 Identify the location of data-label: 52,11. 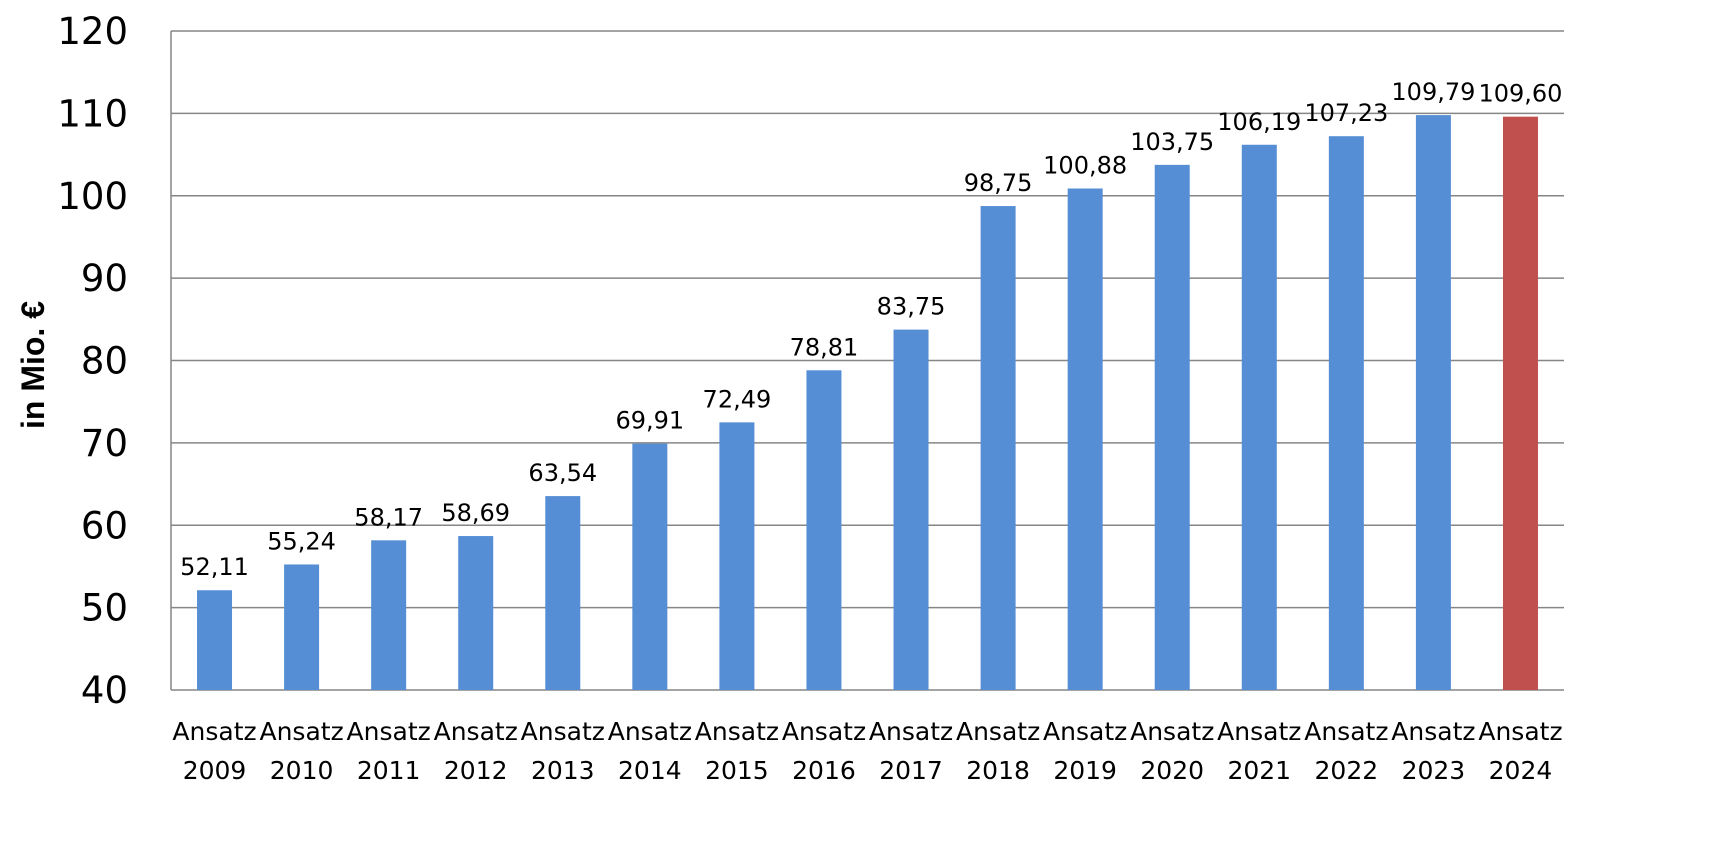
(214, 567).